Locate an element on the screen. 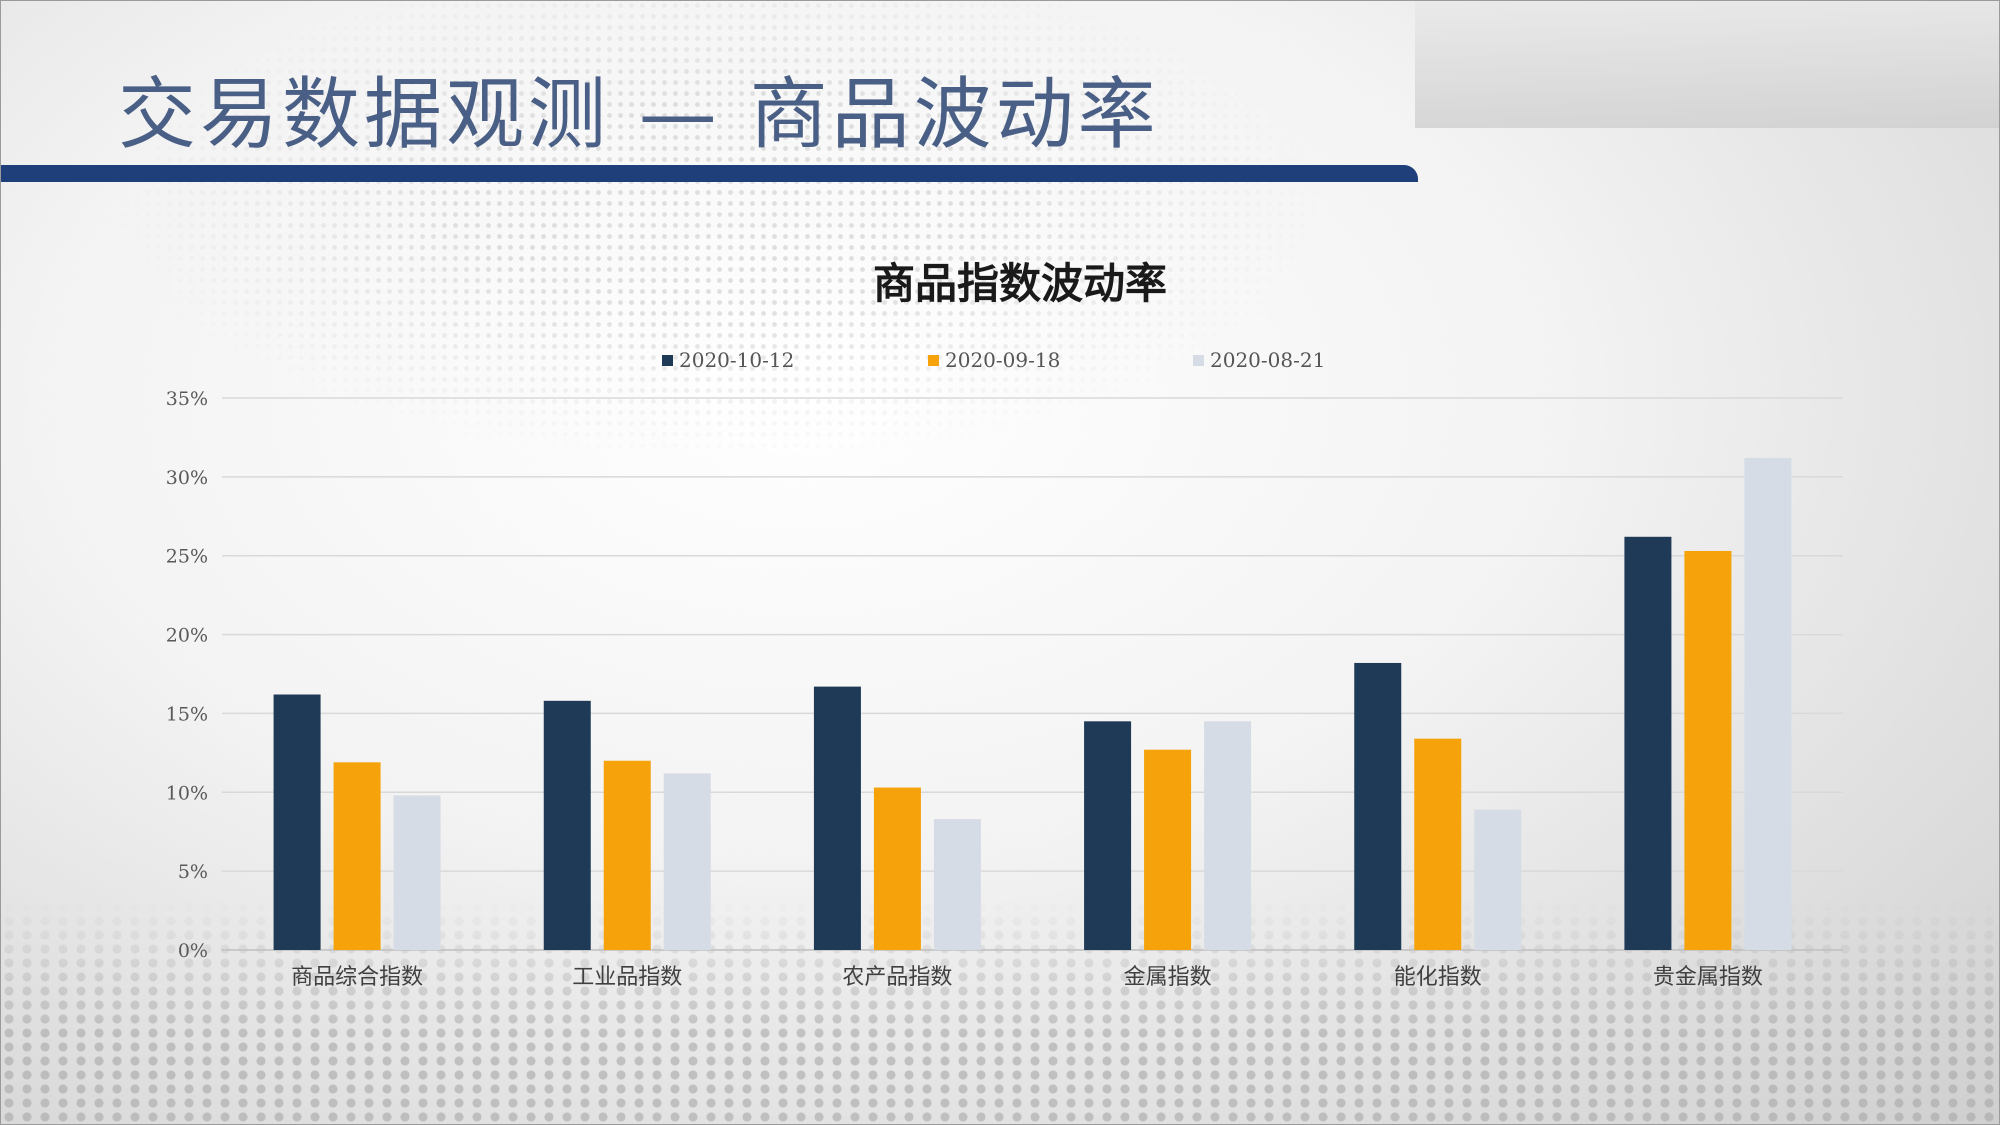 This screenshot has width=2000, height=1125. x-tick-label: 工业品指数 is located at coordinates (627, 977).